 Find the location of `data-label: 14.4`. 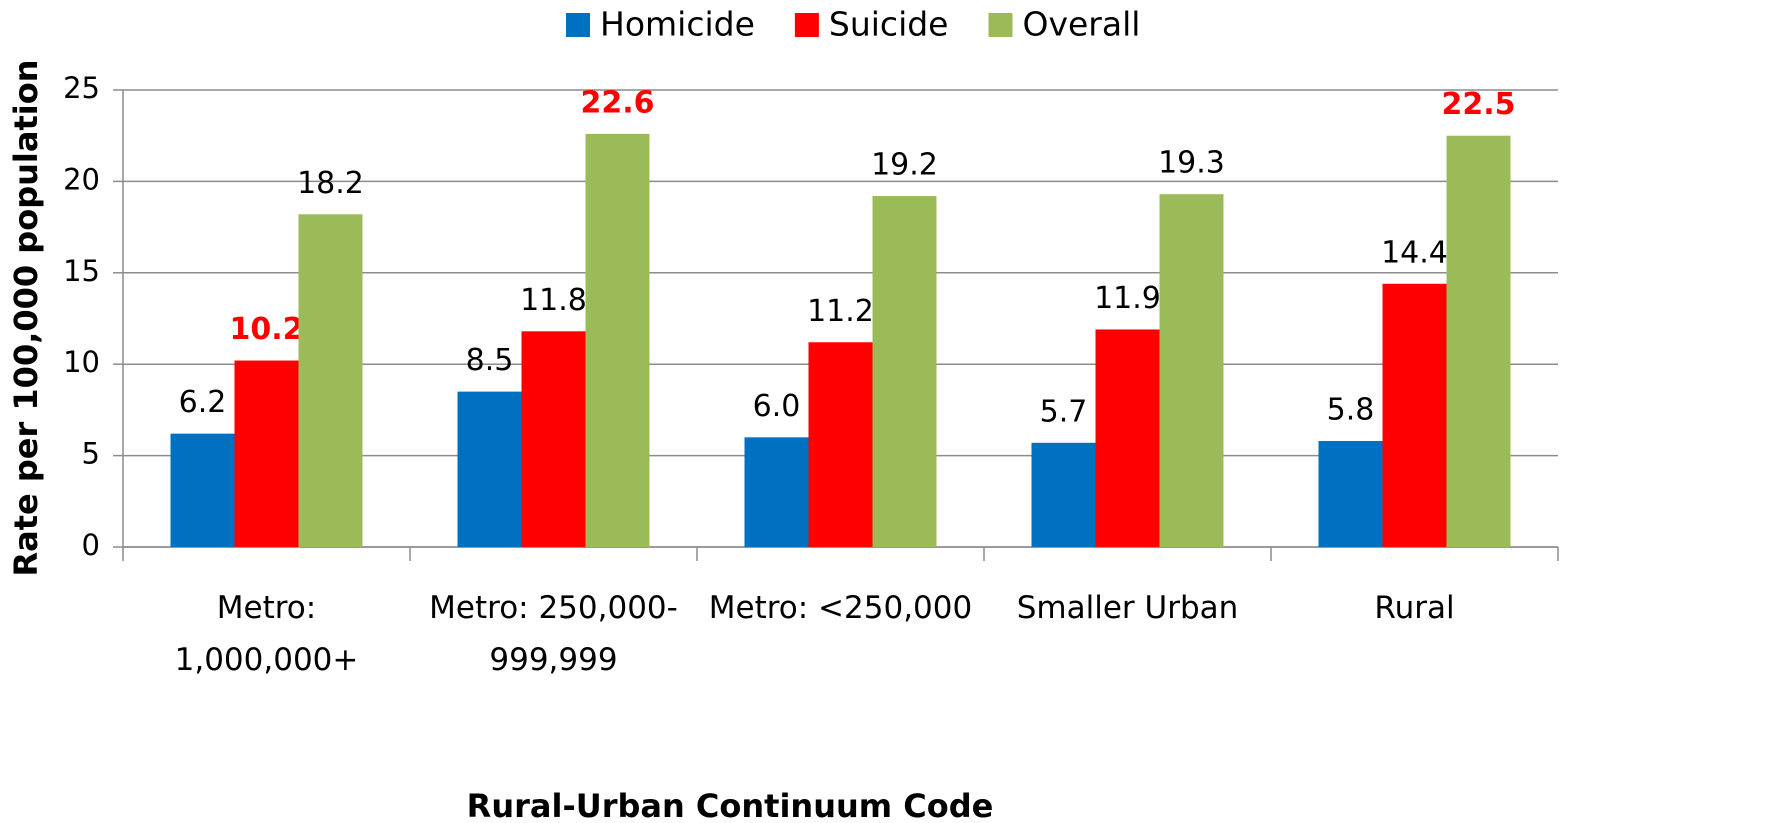

data-label: 14.4 is located at coordinates (1414, 252).